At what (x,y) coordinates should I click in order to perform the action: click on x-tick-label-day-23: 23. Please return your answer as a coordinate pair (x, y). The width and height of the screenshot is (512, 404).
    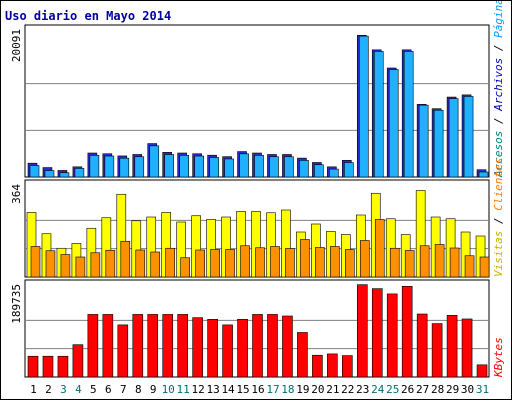
    Looking at the image, I should click on (362, 389).